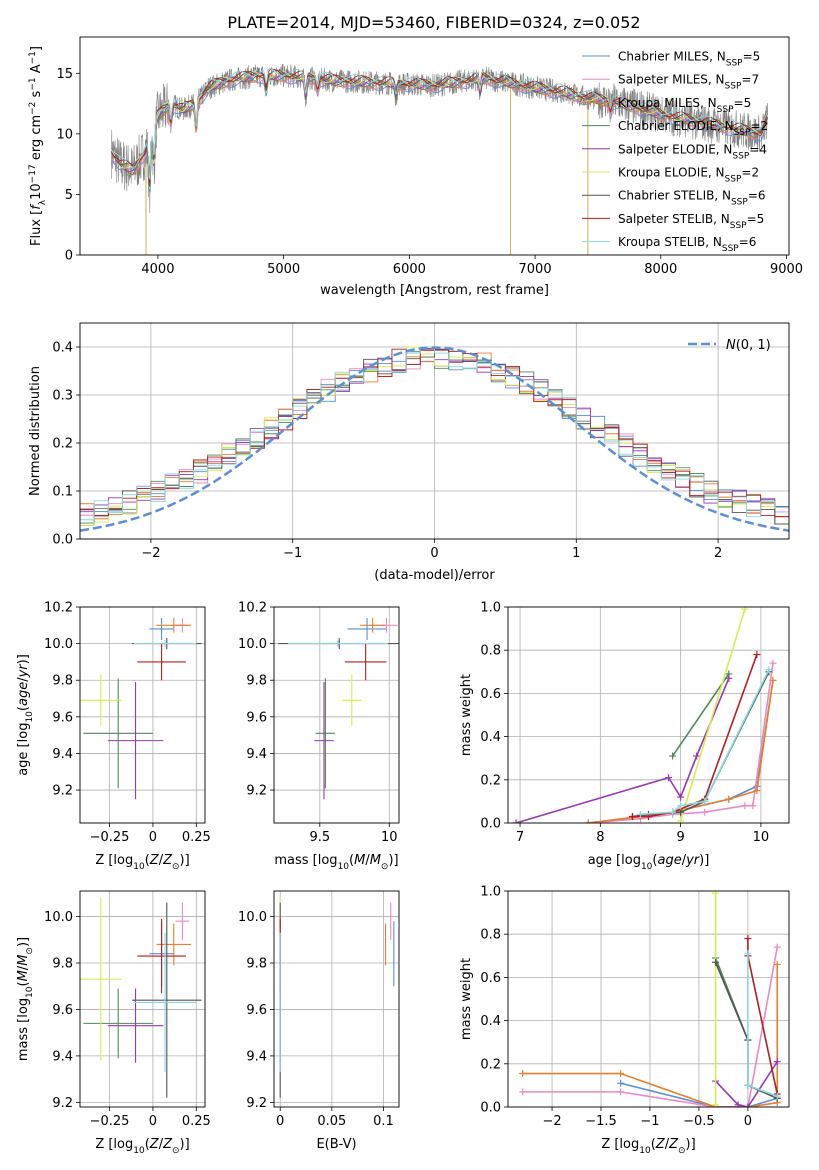 The image size is (819, 1170). I want to click on x-axis-label: mass [log10(M/M⊙)], so click(336, 862).